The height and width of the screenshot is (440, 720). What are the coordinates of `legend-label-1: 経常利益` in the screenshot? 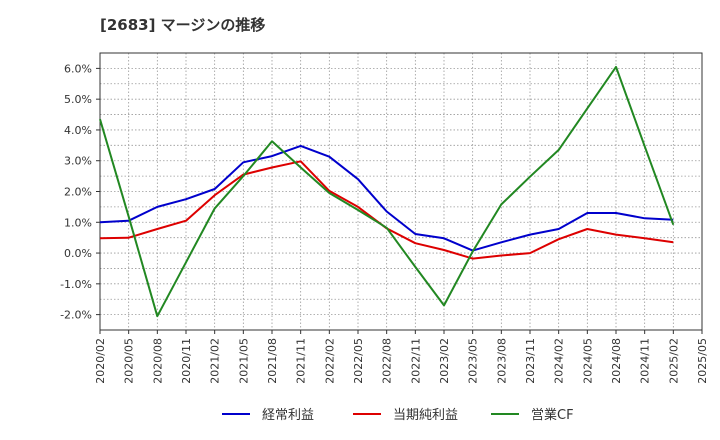 It's located at (288, 415).